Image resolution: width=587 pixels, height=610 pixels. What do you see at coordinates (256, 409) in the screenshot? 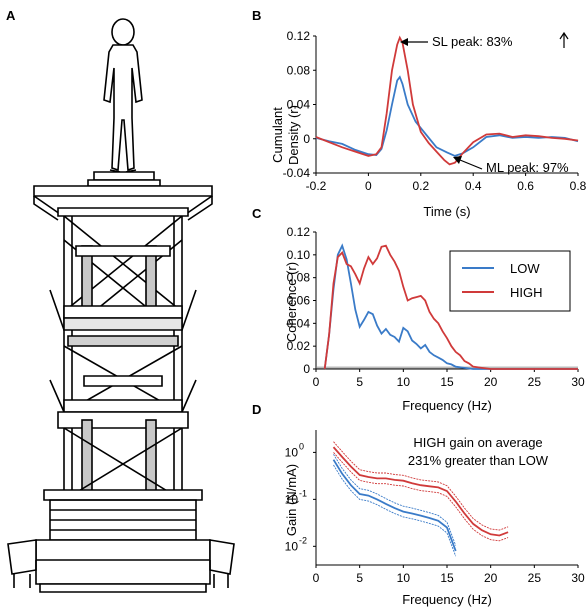
I see `panel-d-label: D` at bounding box center [256, 409].